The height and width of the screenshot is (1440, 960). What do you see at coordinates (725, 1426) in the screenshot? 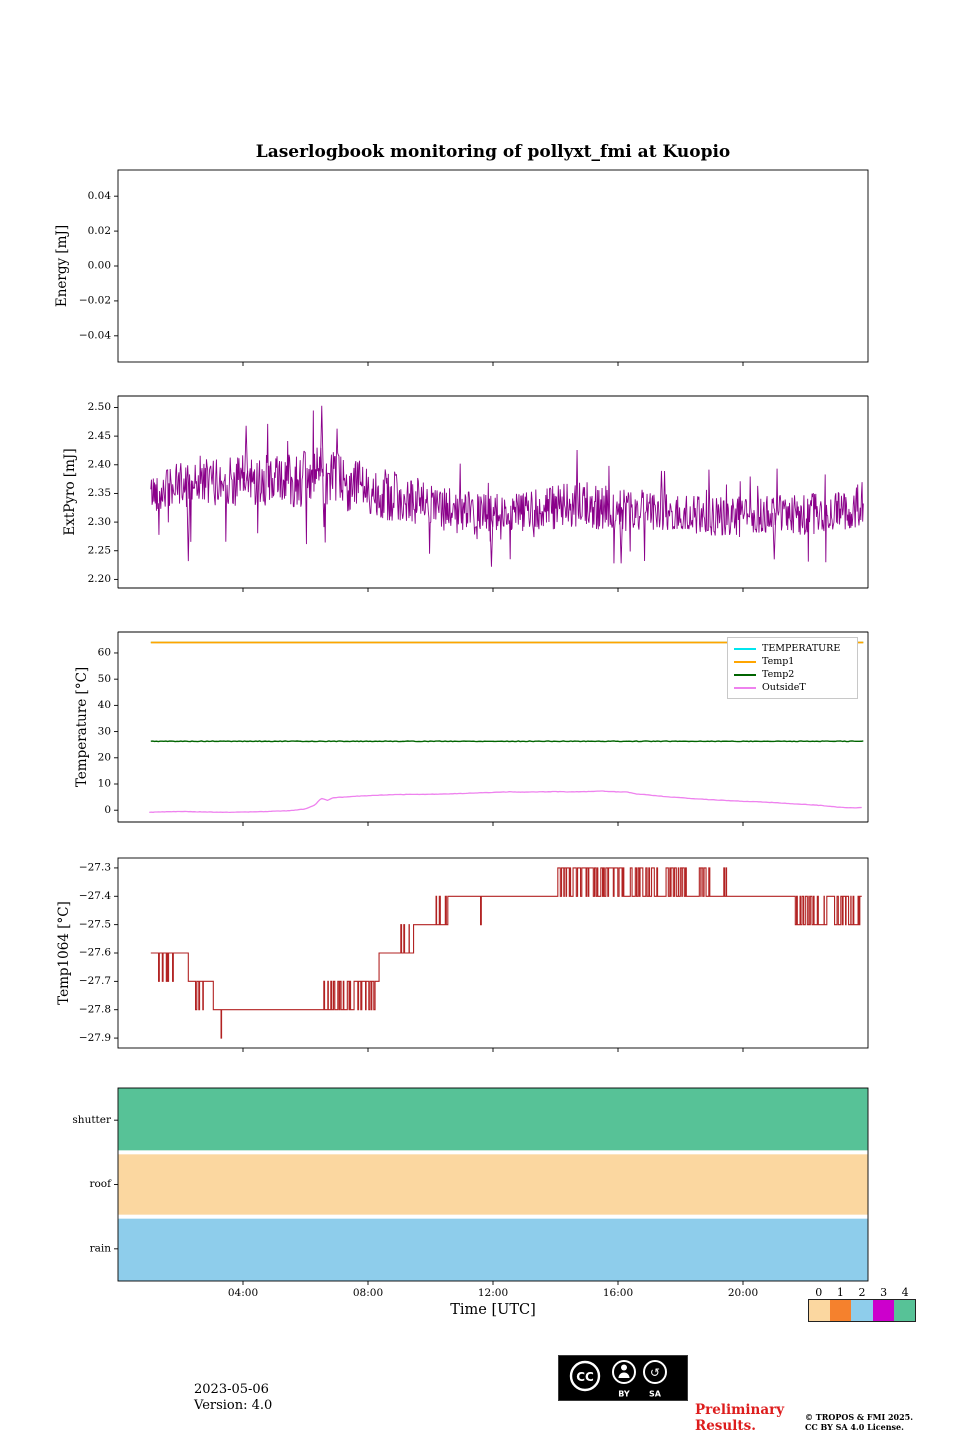
I see `preliminary-line2: Results.` at bounding box center [725, 1426].